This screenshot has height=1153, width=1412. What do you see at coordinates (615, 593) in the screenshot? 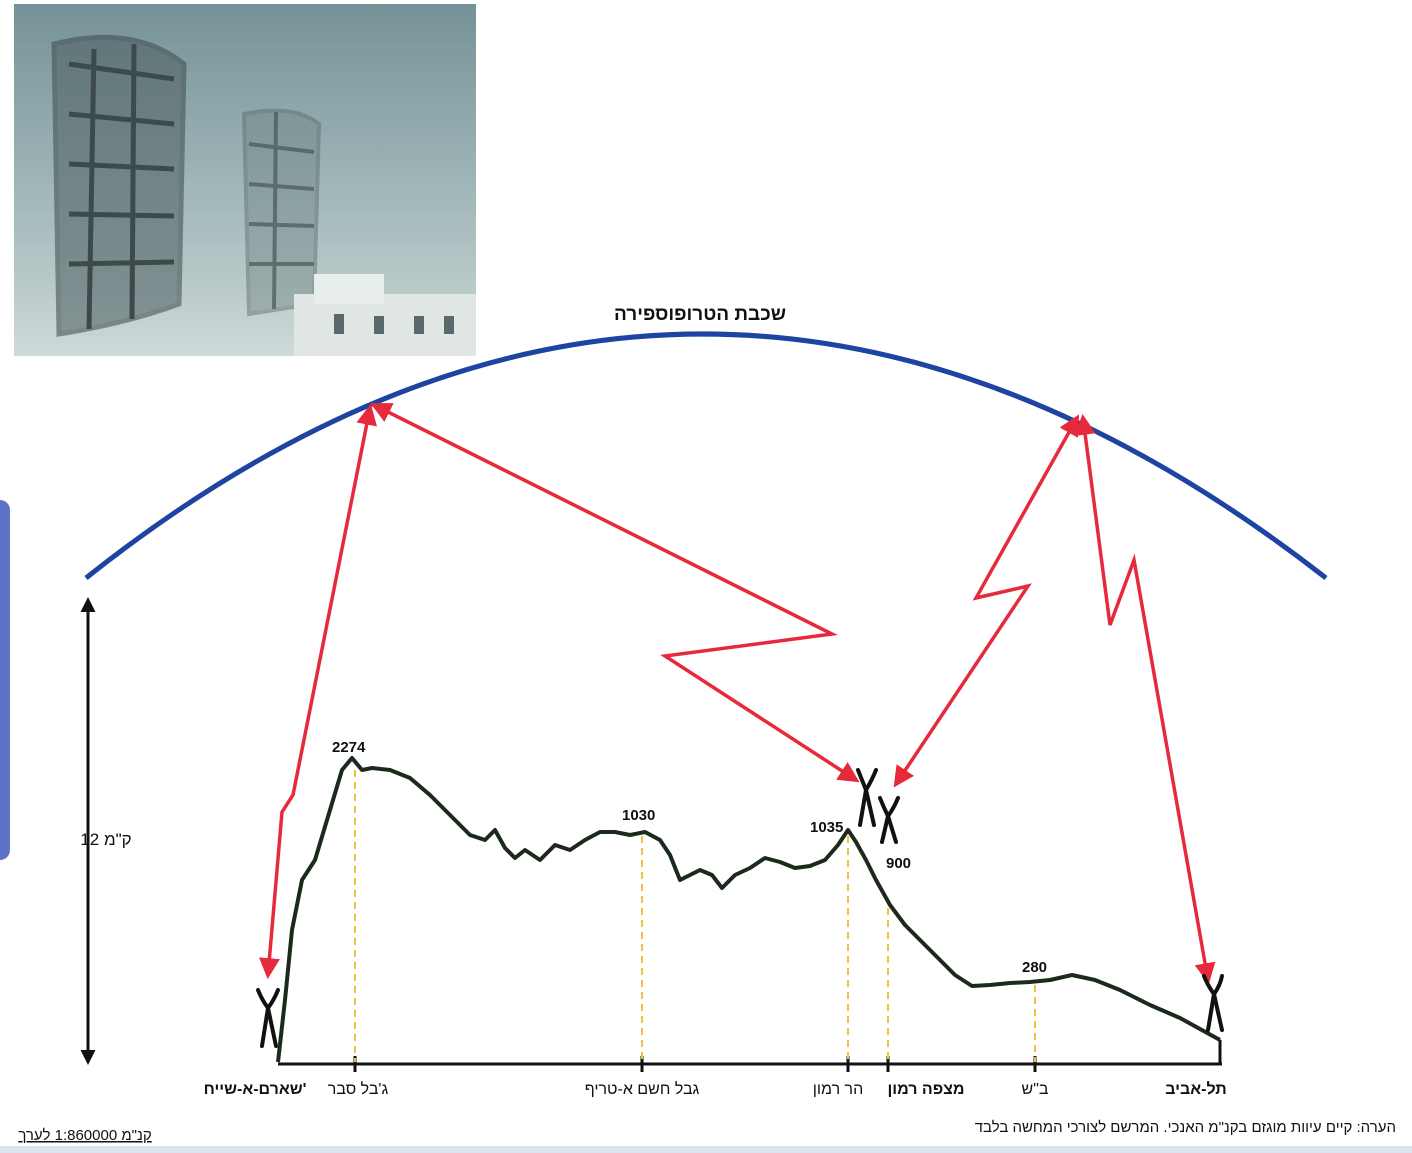
I see `signal-ramon-left` at bounding box center [615, 593].